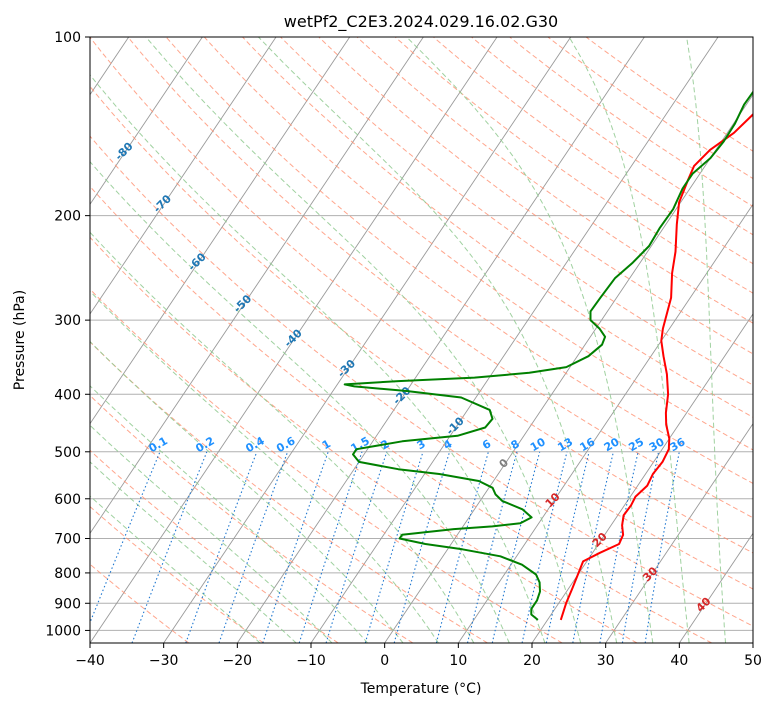 The height and width of the screenshot is (713, 775). Describe the element at coordinates (67, 574) in the screenshot. I see `y-tick-label: 800` at that location.